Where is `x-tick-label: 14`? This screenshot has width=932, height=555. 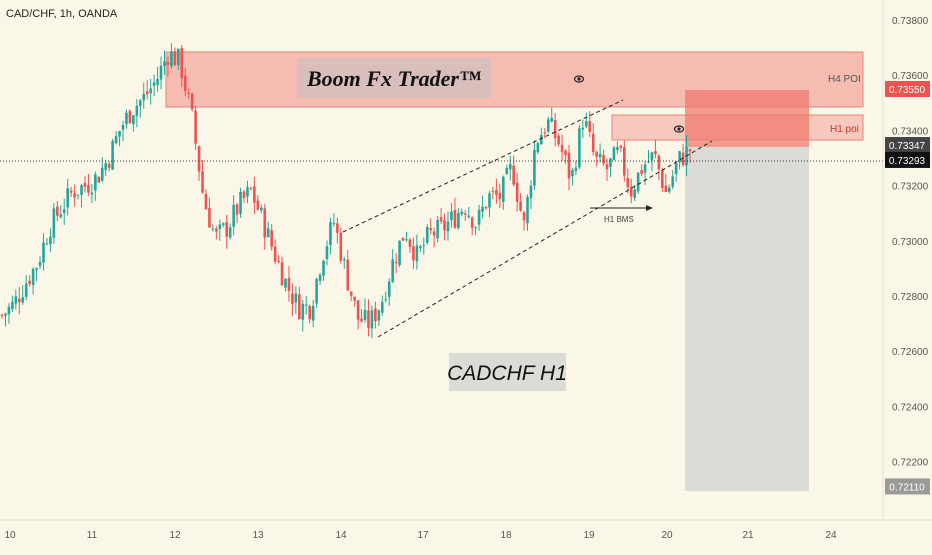 x-tick-label: 14 is located at coordinates (341, 535).